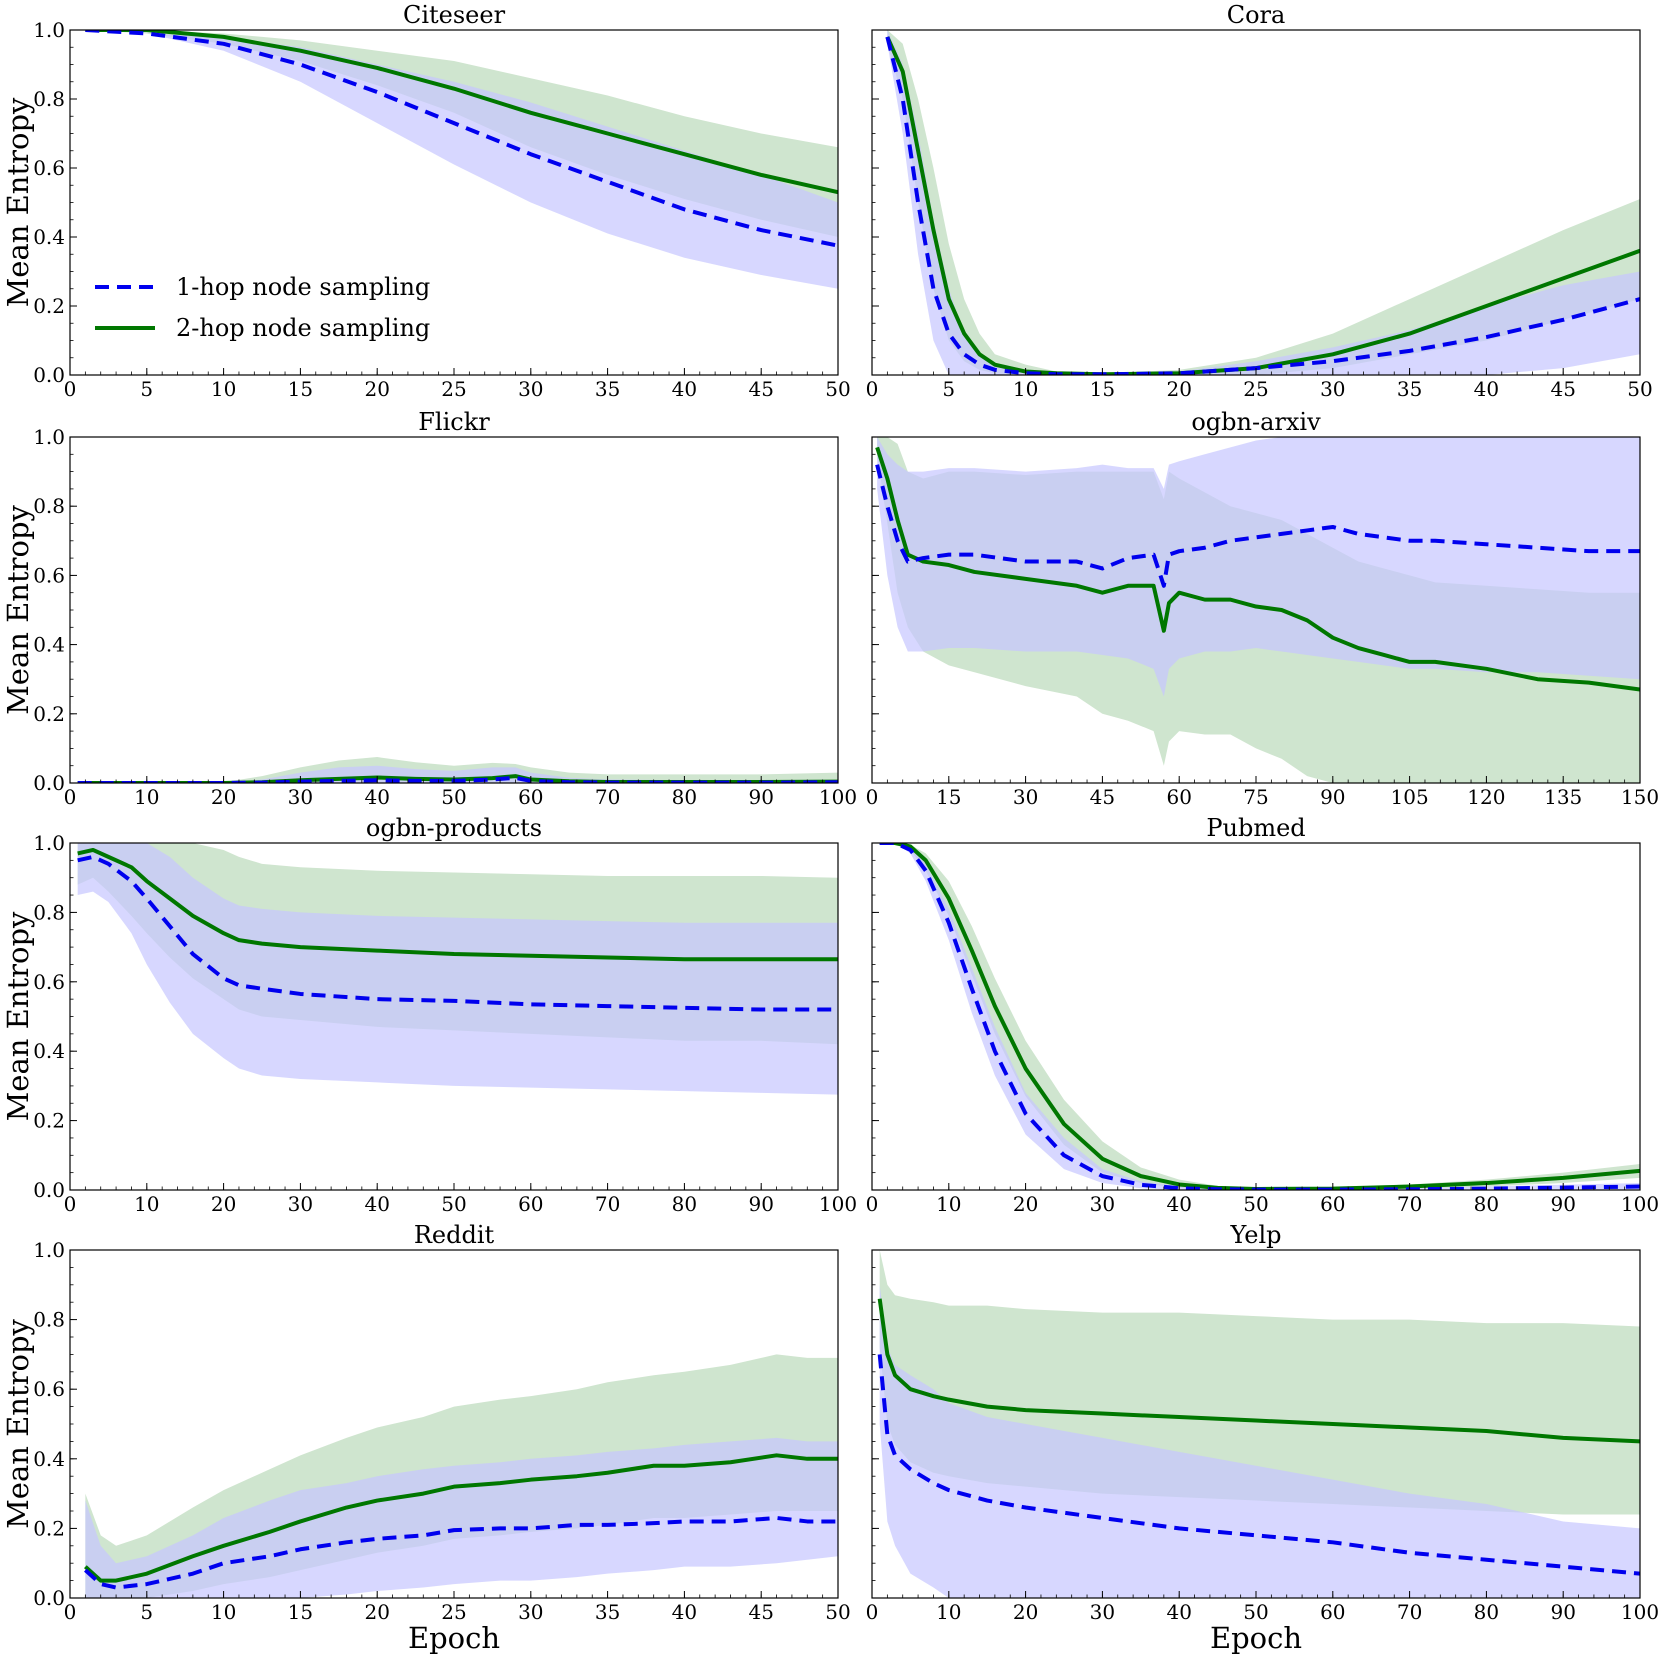 Image resolution: width=1660 pixels, height=1660 pixels. Describe the element at coordinates (1255, 797) in the screenshot. I see `x-tick-label: 75` at that location.